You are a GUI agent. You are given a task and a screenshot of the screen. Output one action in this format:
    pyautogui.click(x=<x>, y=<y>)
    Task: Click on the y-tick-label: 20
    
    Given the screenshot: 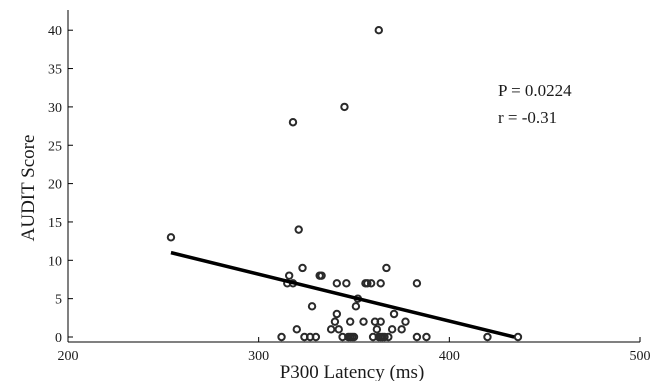 What is the action you would take?
    pyautogui.click(x=55, y=185)
    